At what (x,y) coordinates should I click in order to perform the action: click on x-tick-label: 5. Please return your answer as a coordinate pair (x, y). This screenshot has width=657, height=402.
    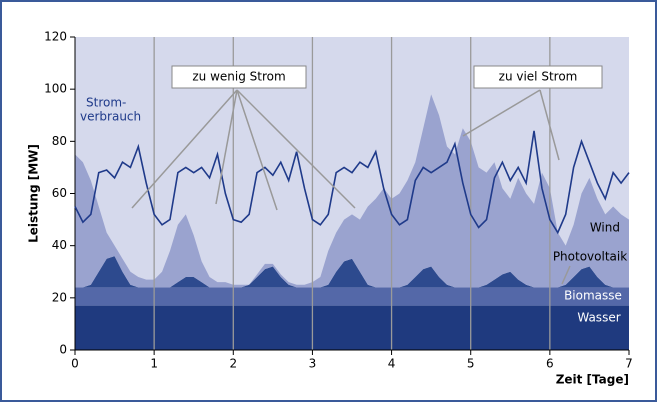
    Looking at the image, I should click on (471, 364).